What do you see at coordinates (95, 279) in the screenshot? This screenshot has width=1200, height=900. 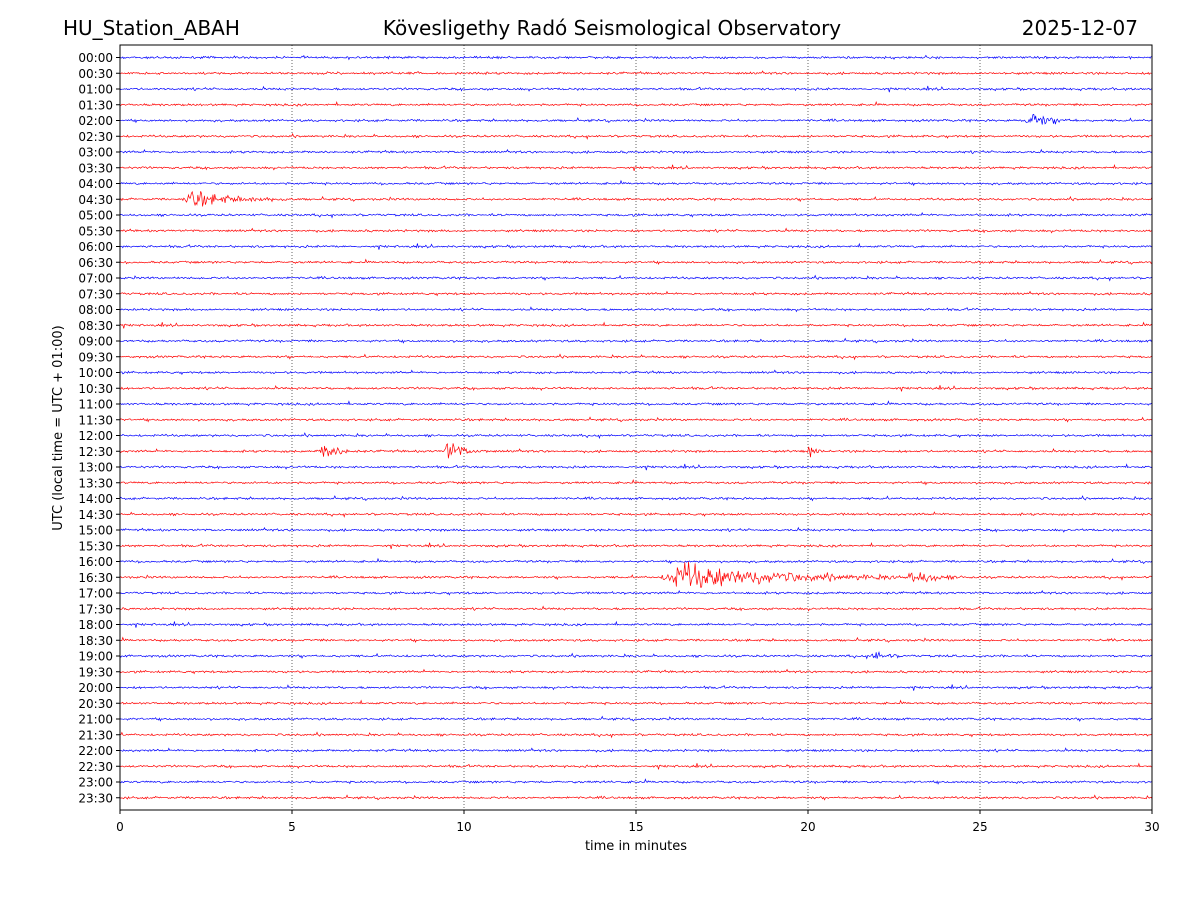 I see `y-tick-label: 07:00` at bounding box center [95, 279].